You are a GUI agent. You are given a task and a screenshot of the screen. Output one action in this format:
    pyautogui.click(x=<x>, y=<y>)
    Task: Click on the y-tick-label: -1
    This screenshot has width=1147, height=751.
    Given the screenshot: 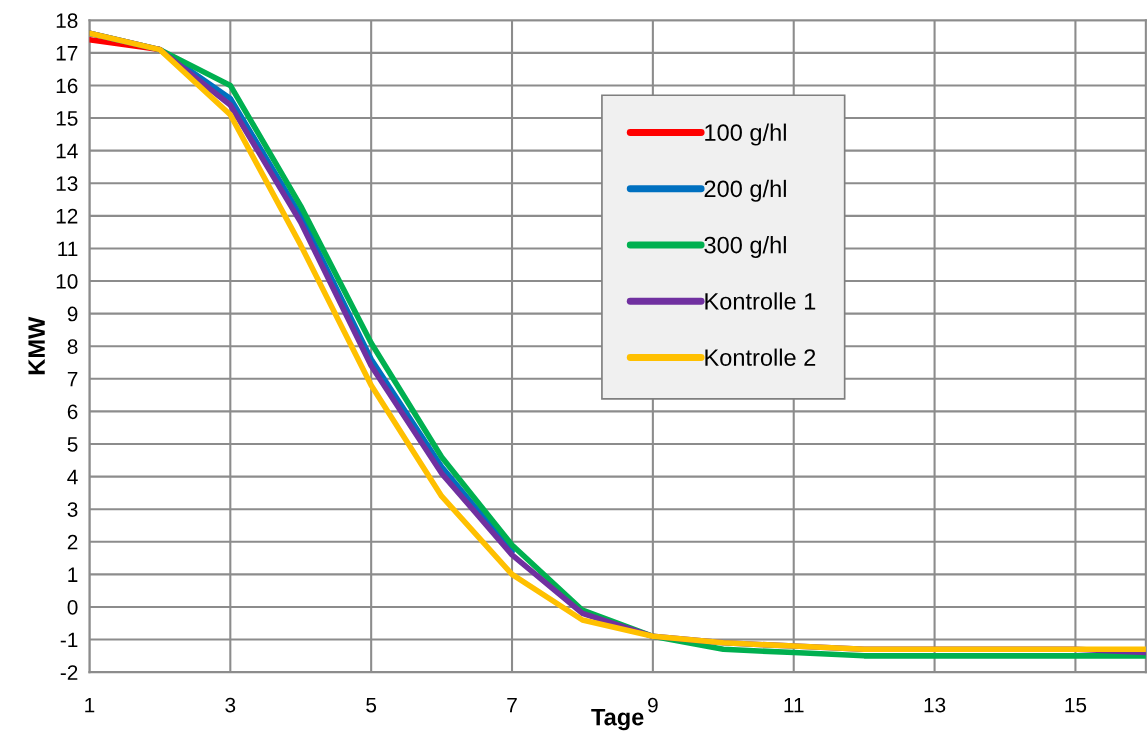 What is the action you would take?
    pyautogui.click(x=69, y=640)
    